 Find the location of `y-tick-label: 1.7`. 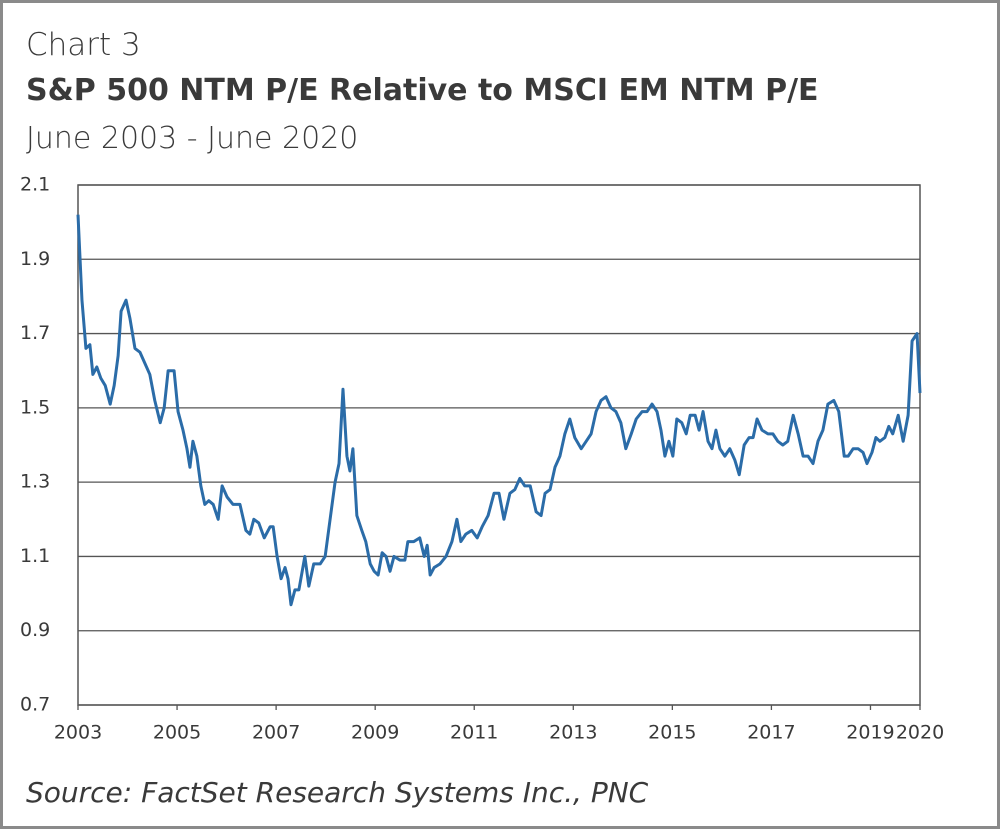

y-tick-label: 1.7 is located at coordinates (35, 333).